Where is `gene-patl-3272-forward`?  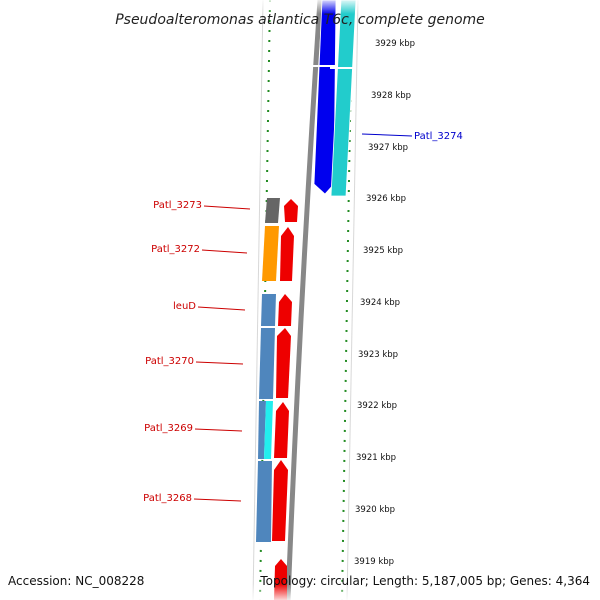
gene-patl-3272-forward is located at coordinates (287, 254).